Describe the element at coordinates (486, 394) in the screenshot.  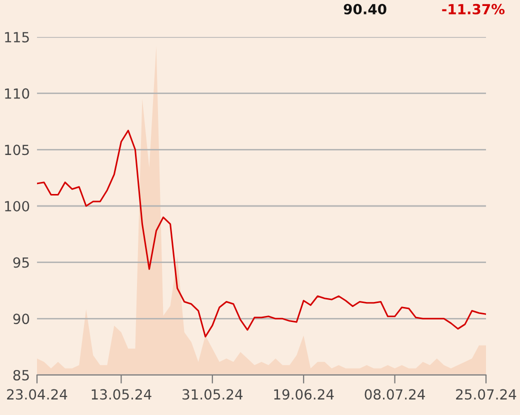
I see `x-tick-label: 25.07.24` at that location.